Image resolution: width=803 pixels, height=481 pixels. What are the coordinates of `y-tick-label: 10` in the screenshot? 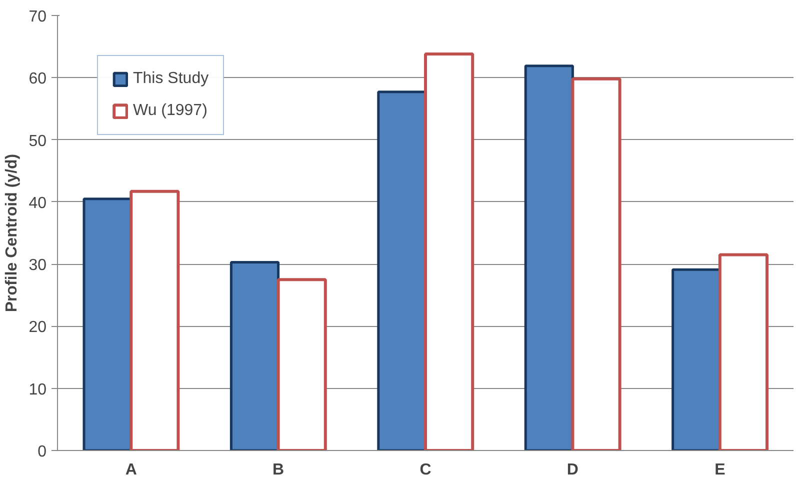 It's located at (37, 389).